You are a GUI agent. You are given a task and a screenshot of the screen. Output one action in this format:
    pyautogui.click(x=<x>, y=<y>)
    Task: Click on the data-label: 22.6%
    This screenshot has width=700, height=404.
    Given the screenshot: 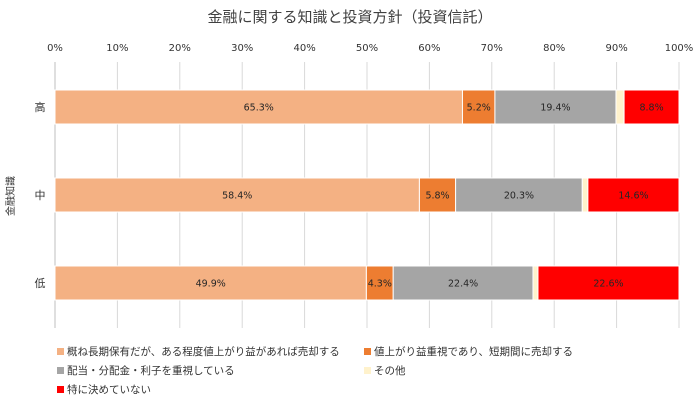 What is the action you would take?
    pyautogui.click(x=608, y=284)
    